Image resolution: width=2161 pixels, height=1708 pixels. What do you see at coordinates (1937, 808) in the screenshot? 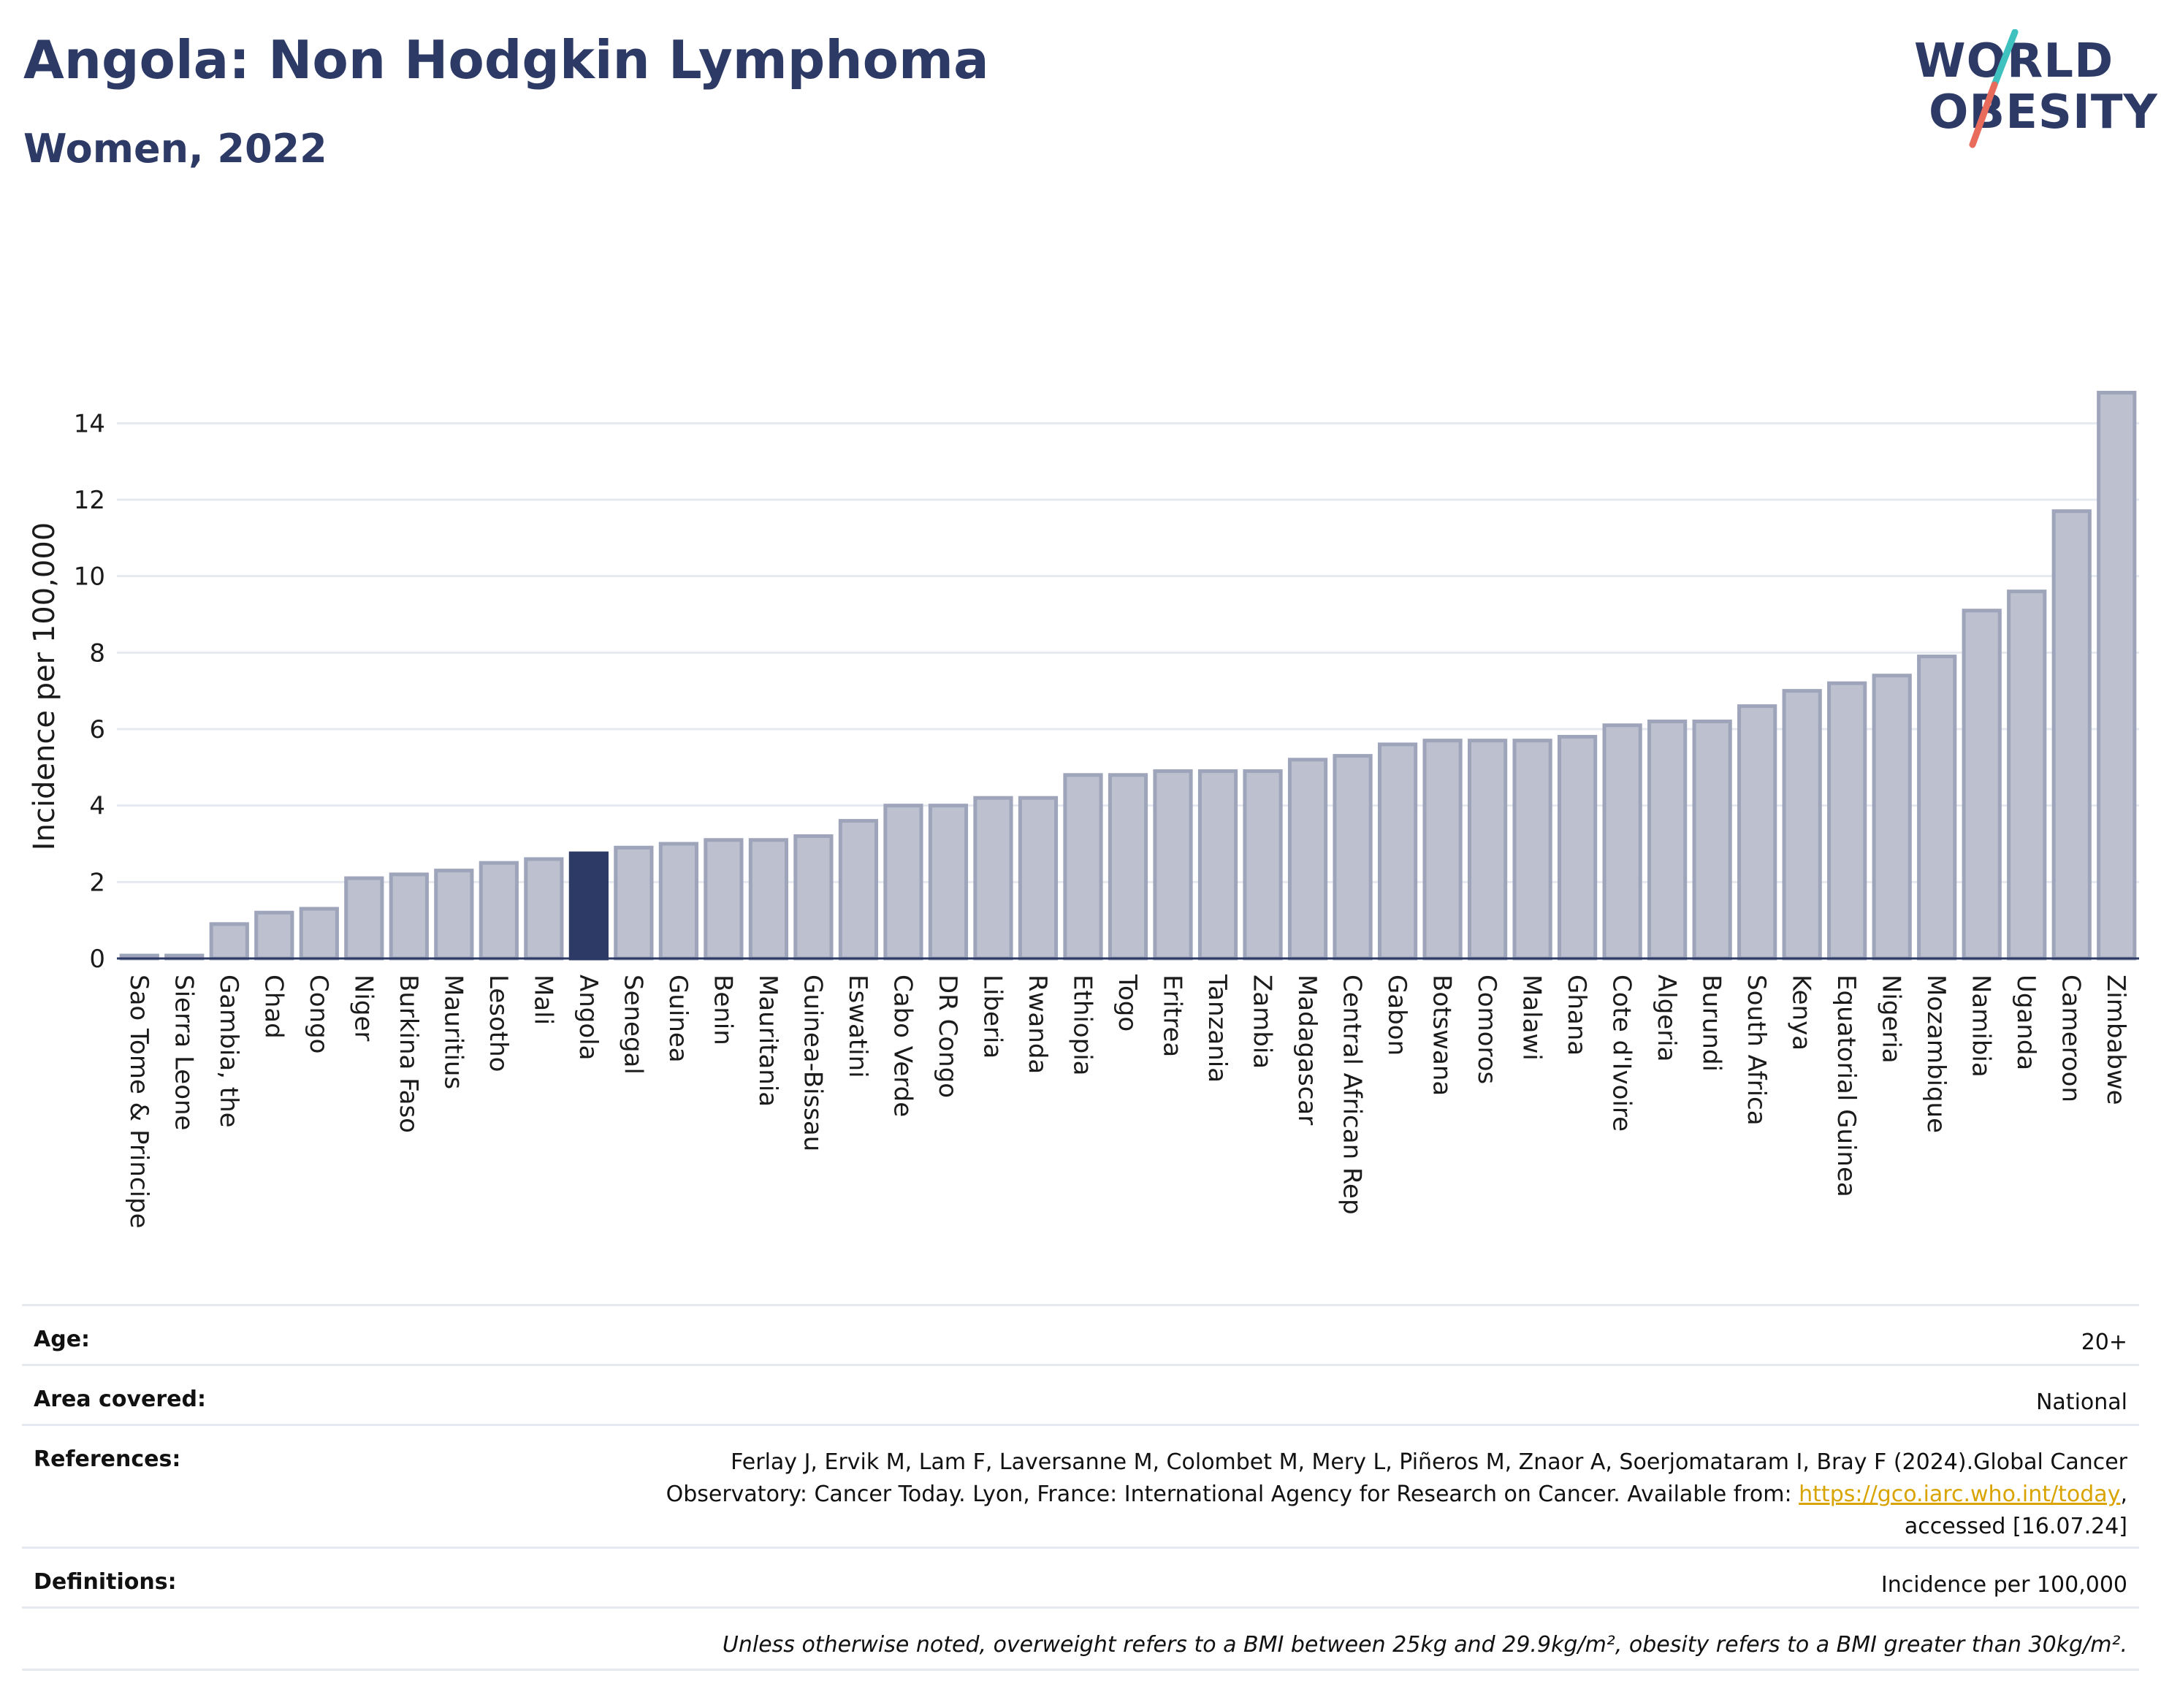
I see `bar-mozambique` at bounding box center [1937, 808].